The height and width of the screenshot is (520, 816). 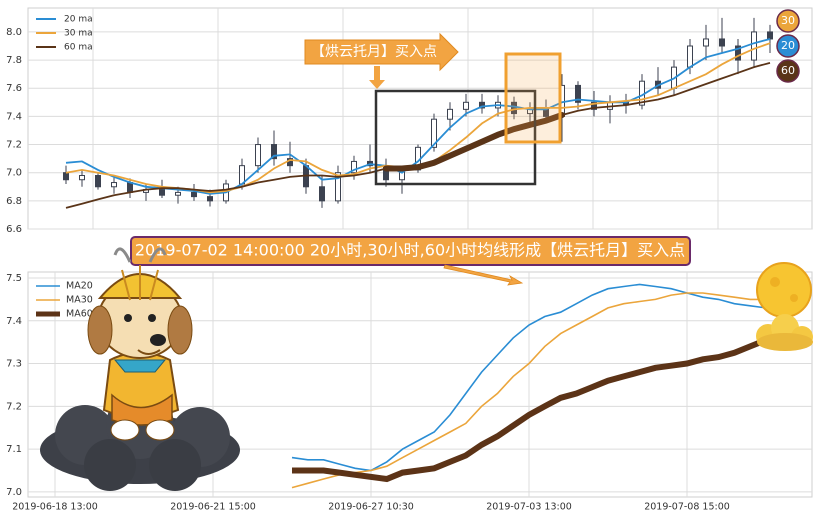 I want to click on ma-highlight, so click(x=474, y=142).